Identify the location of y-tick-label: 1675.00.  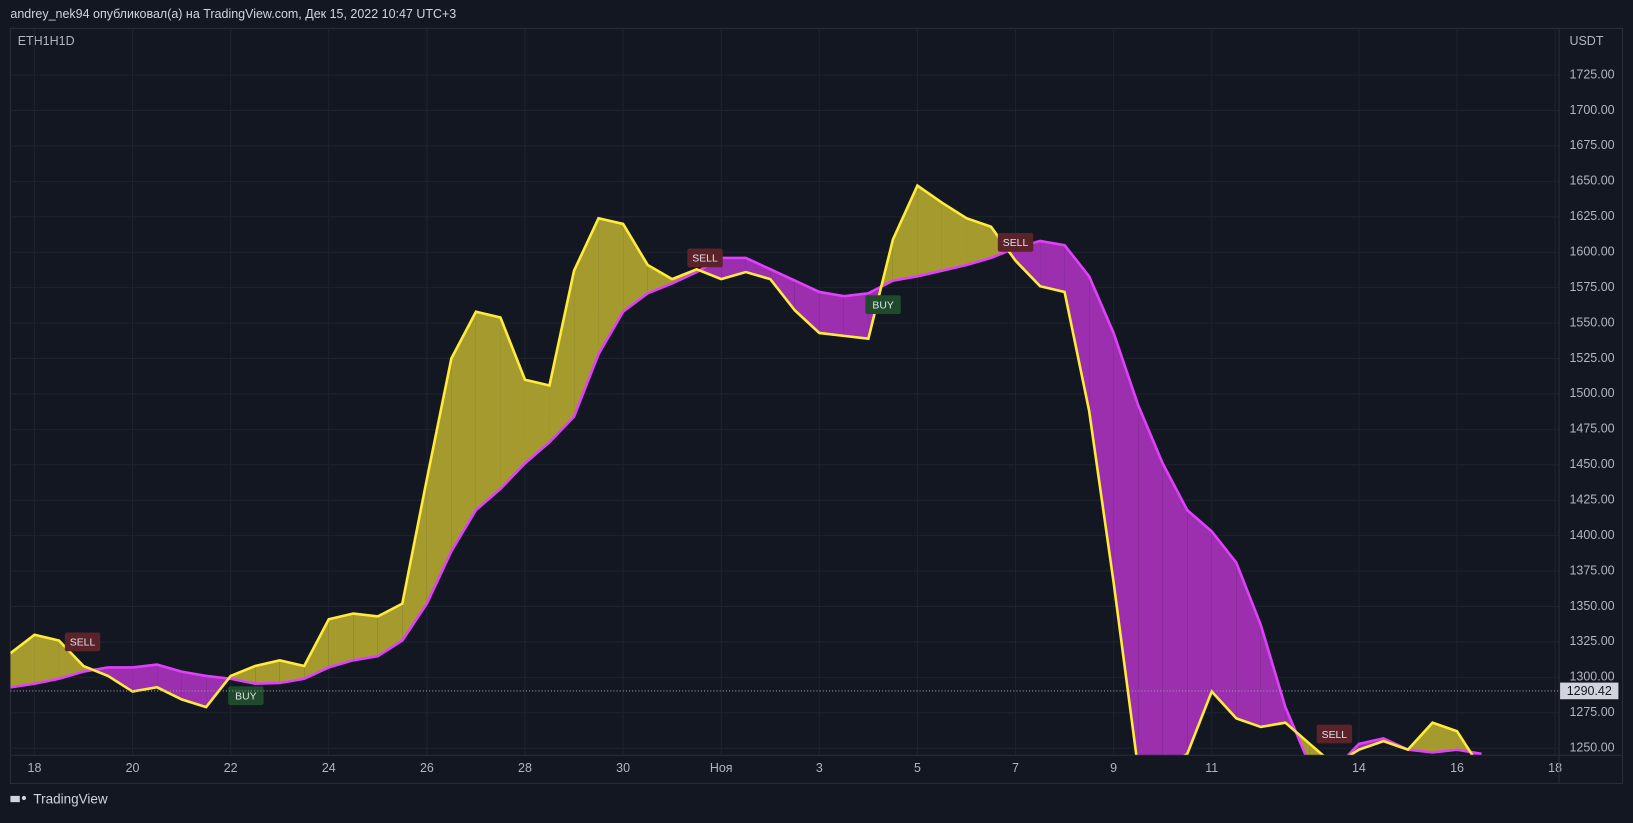
(1591, 145).